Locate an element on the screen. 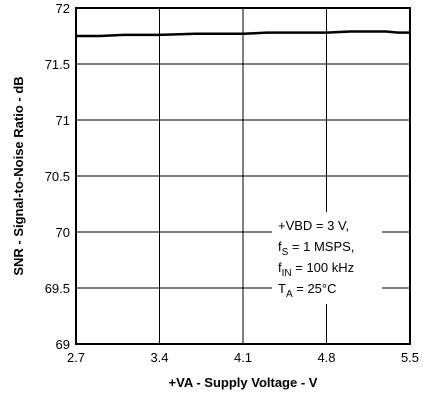  y-tick-label: 69 is located at coordinates (63, 344).